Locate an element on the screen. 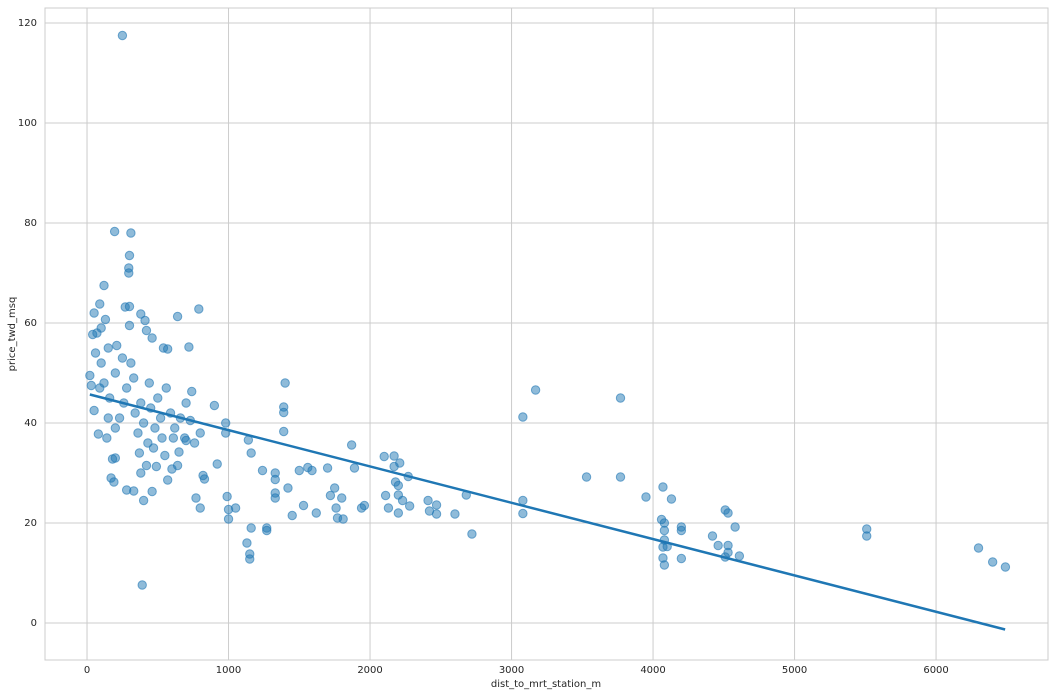 The image size is (1055, 699). y-tick-label: 60 is located at coordinates (30, 323).